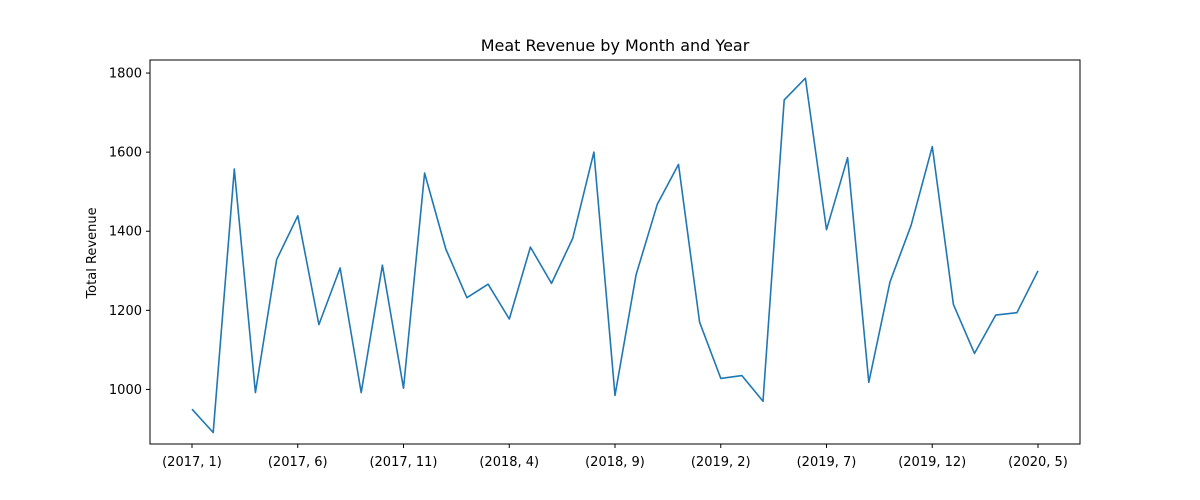  Describe the element at coordinates (125, 74) in the screenshot. I see `y-tick-label: 1800` at that location.